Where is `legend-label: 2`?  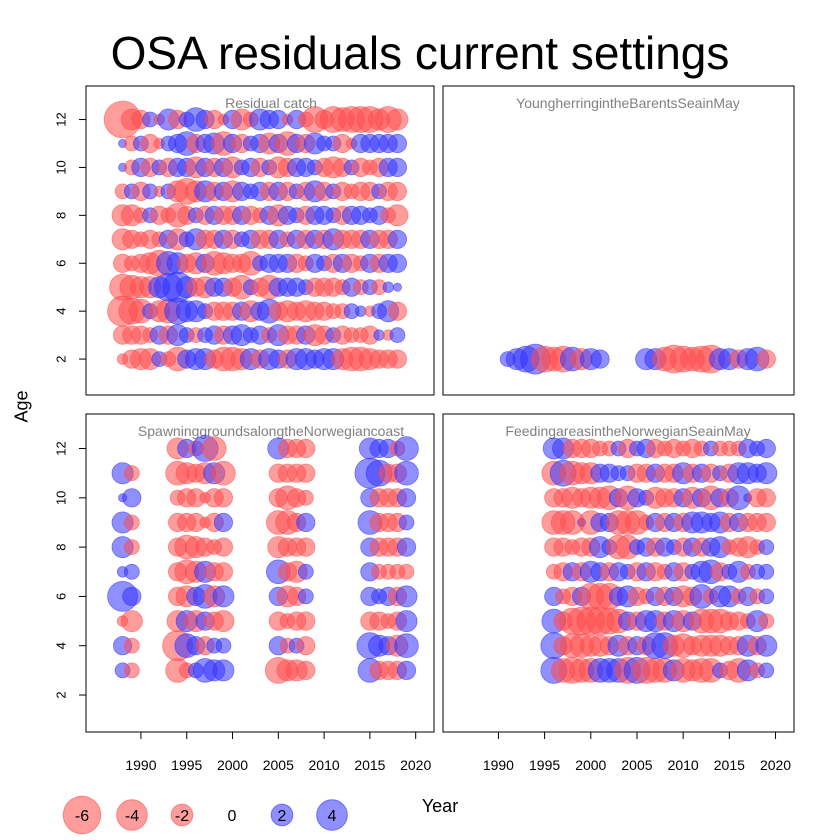 legend-label: 2 is located at coordinates (282, 816).